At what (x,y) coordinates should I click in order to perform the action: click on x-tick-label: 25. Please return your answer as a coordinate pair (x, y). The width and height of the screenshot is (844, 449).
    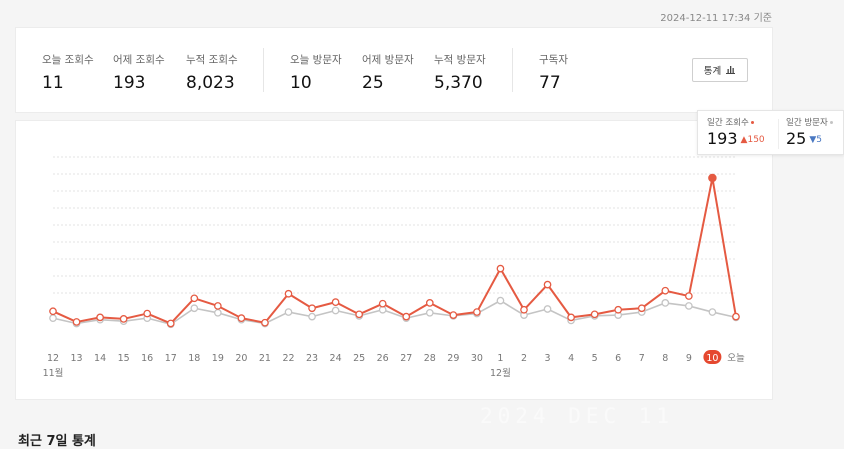
    Looking at the image, I should click on (359, 358).